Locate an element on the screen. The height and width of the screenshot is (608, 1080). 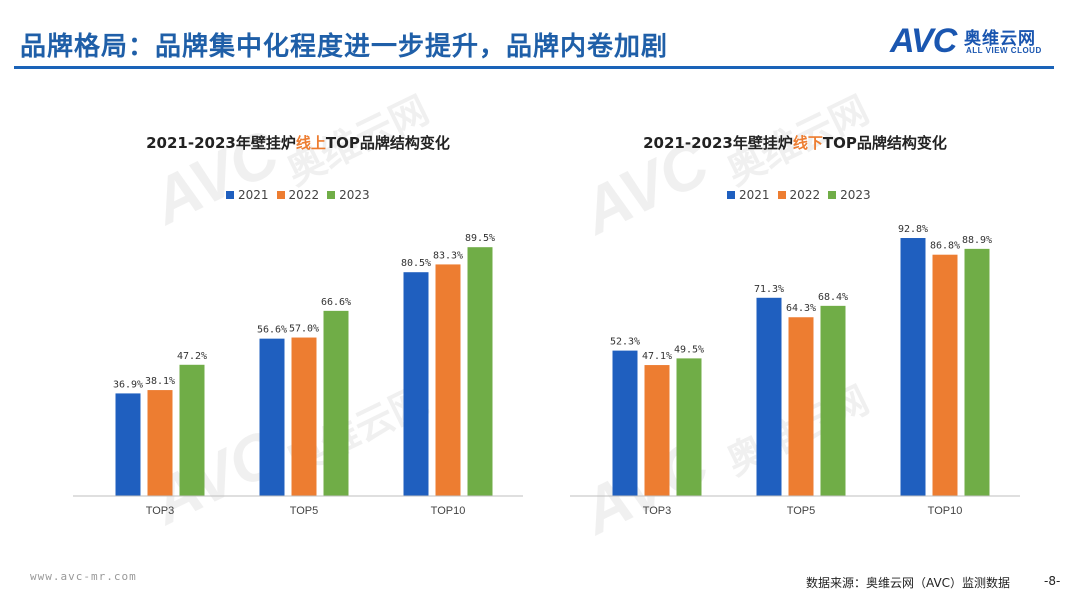
data-label: 47.1% is located at coordinates (657, 356).